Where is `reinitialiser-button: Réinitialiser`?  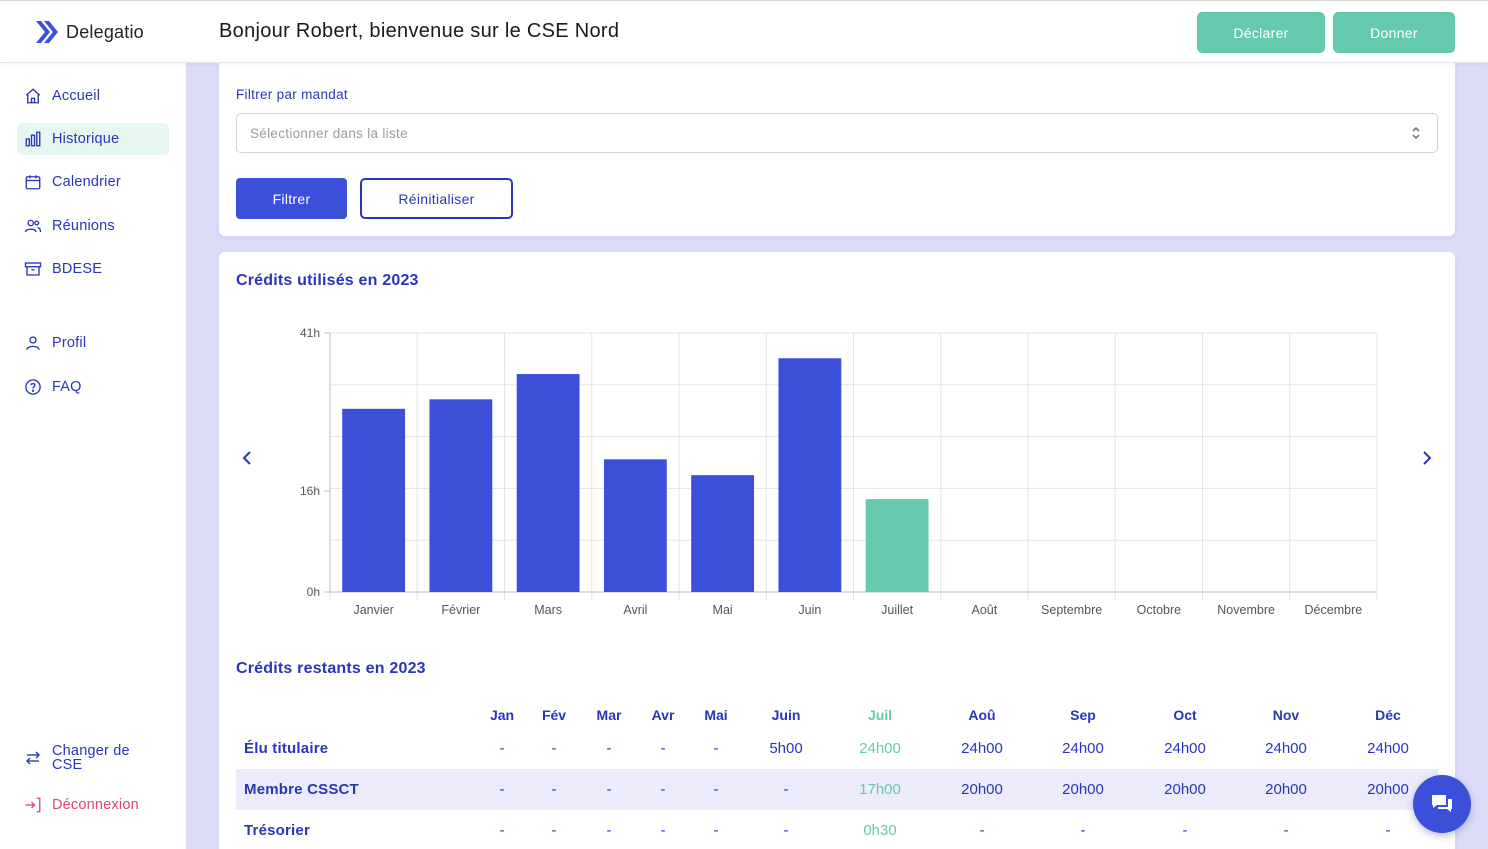 reinitialiser-button: Réinitialiser is located at coordinates (436, 198).